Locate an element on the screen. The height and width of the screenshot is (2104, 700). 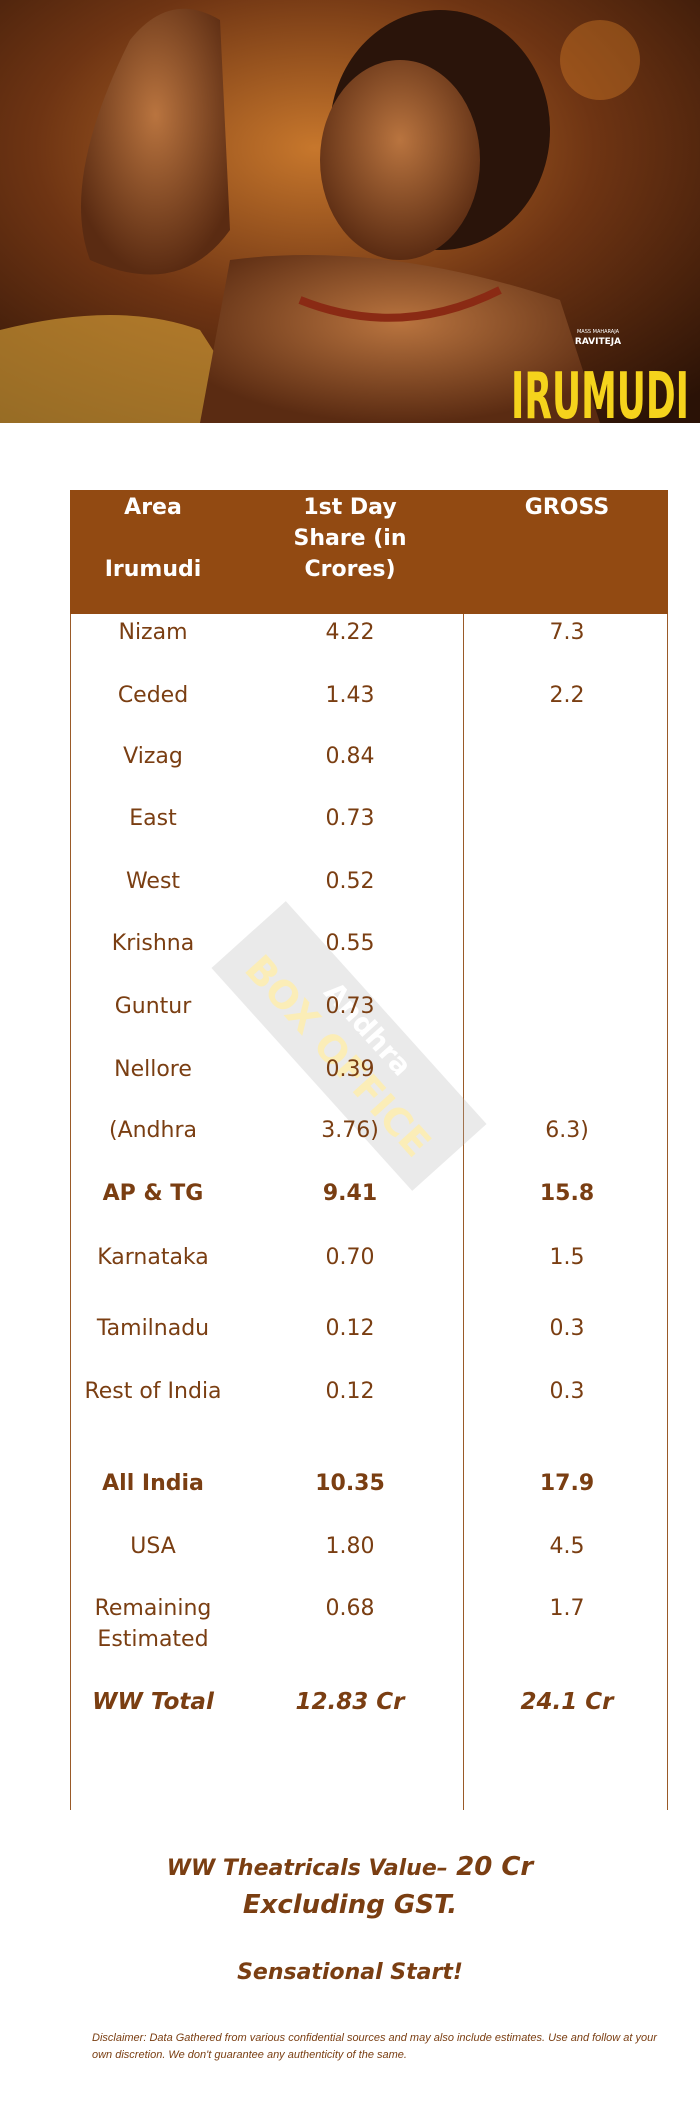
verdict: Sensational Start! is located at coordinates (350, 1972).